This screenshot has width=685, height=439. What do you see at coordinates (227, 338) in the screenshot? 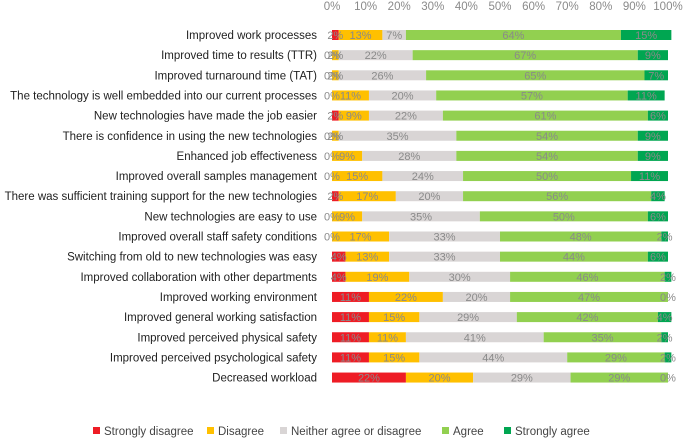
I see `category-label: Improved perceived physical safety` at bounding box center [227, 338].